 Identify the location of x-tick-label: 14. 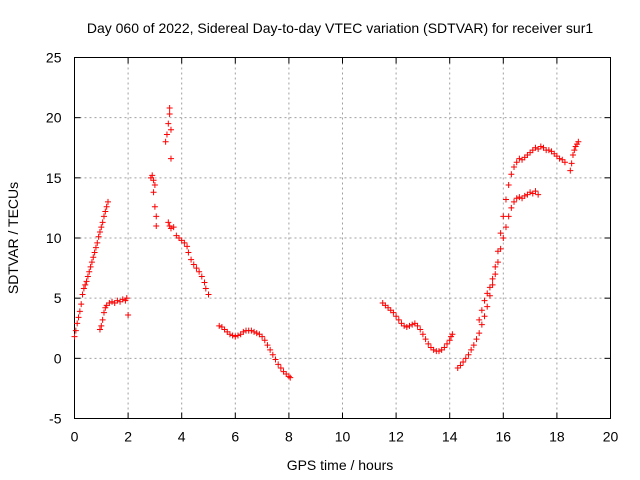
(450, 437).